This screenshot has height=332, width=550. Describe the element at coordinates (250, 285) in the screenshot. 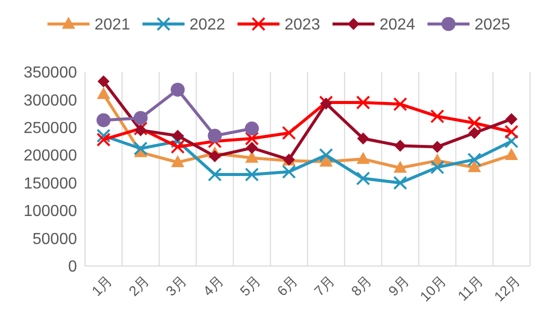

I see `x-tick-label: 5月` at that location.